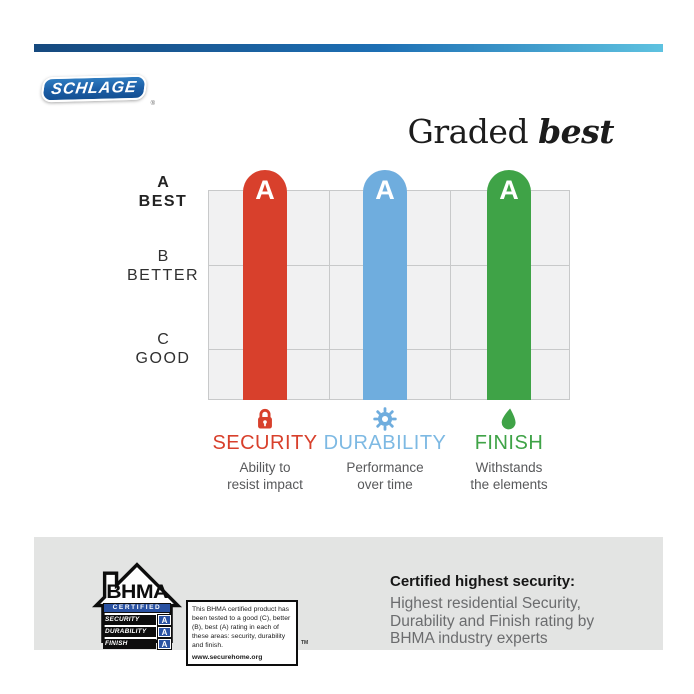 The height and width of the screenshot is (694, 694). I want to click on claim-heading: Certified highest security:, so click(483, 581).